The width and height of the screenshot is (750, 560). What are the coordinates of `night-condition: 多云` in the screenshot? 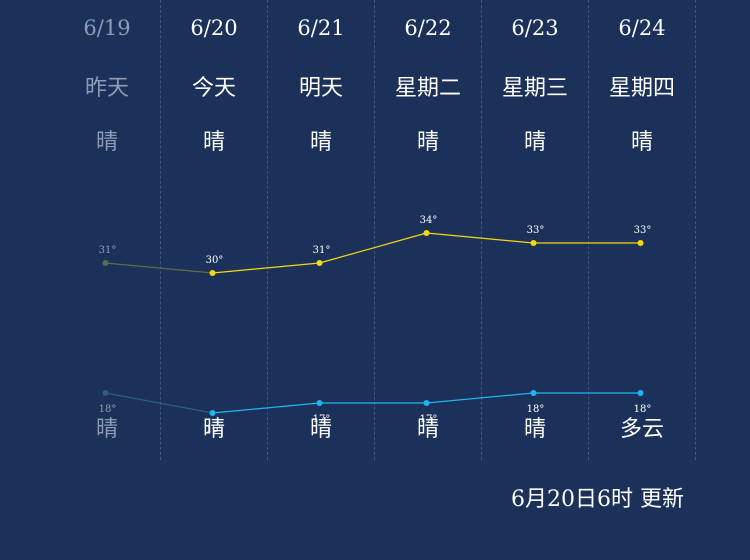 It's located at (641, 429).